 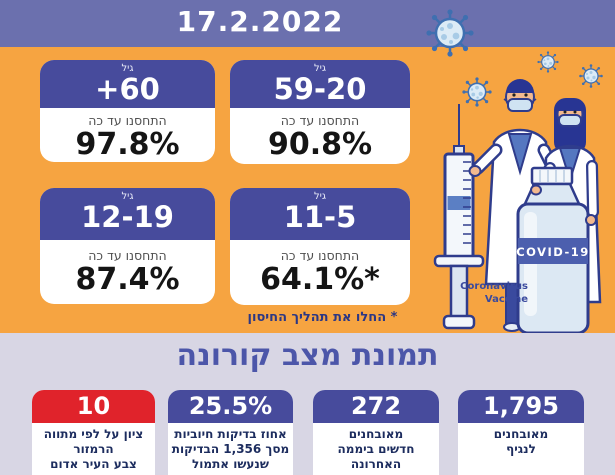 I want to click on age-group-card-12-19: גיל 12-19 התחסנו עד כה 87.4%, so click(x=127, y=246).